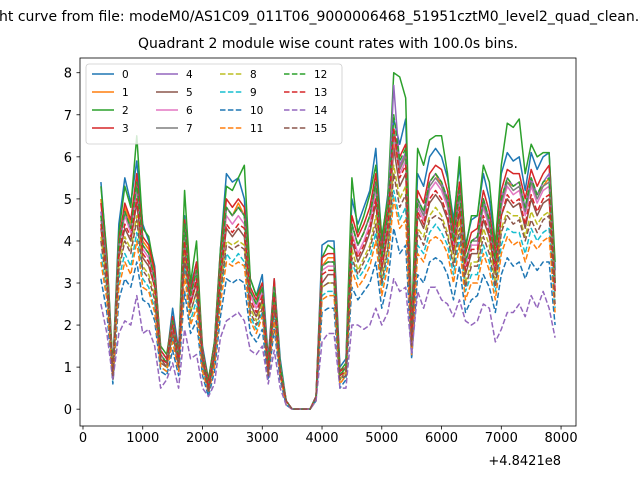  What do you see at coordinates (501, 438) in the screenshot?
I see `x-tick-label: 7000` at bounding box center [501, 438].